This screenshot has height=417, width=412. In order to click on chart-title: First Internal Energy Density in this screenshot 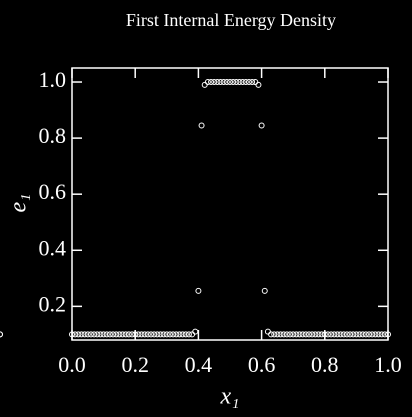, I will do `click(231, 20)`.